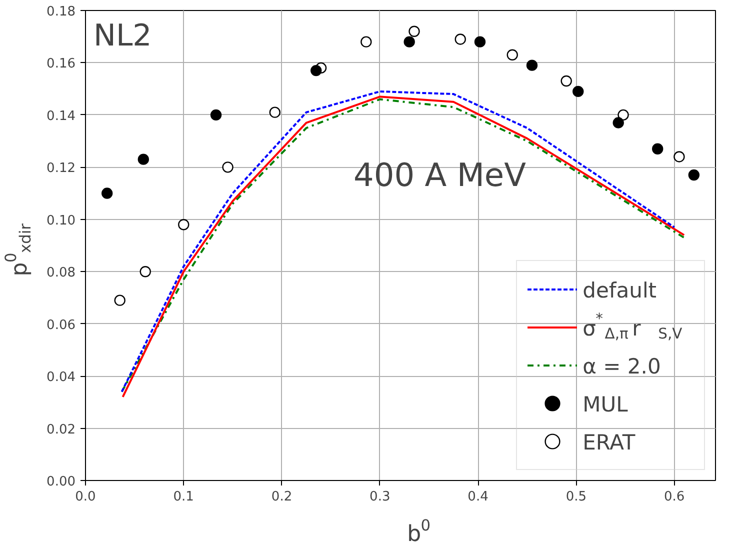 The height and width of the screenshot is (545, 730). I want to click on legend-label: MUL, so click(605, 404).